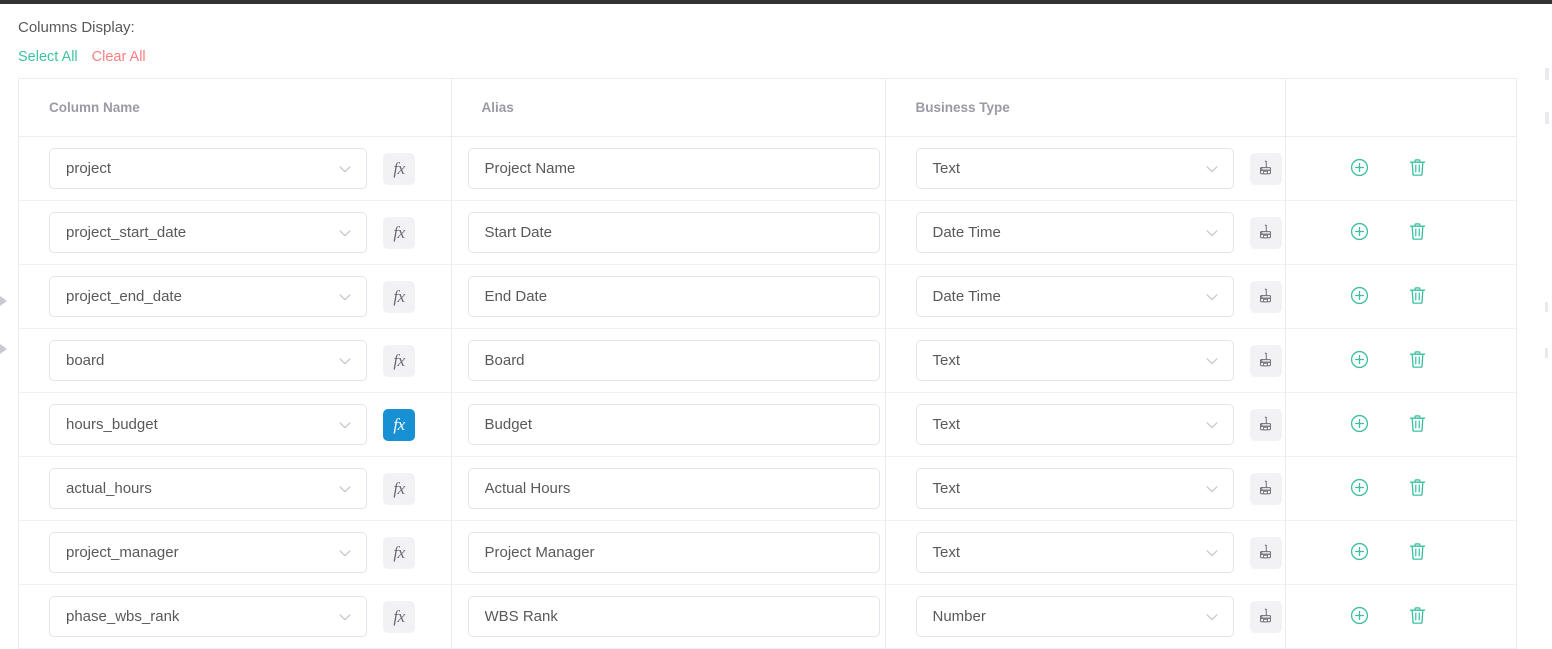  I want to click on column-name-value: hours_budget, so click(112, 424).